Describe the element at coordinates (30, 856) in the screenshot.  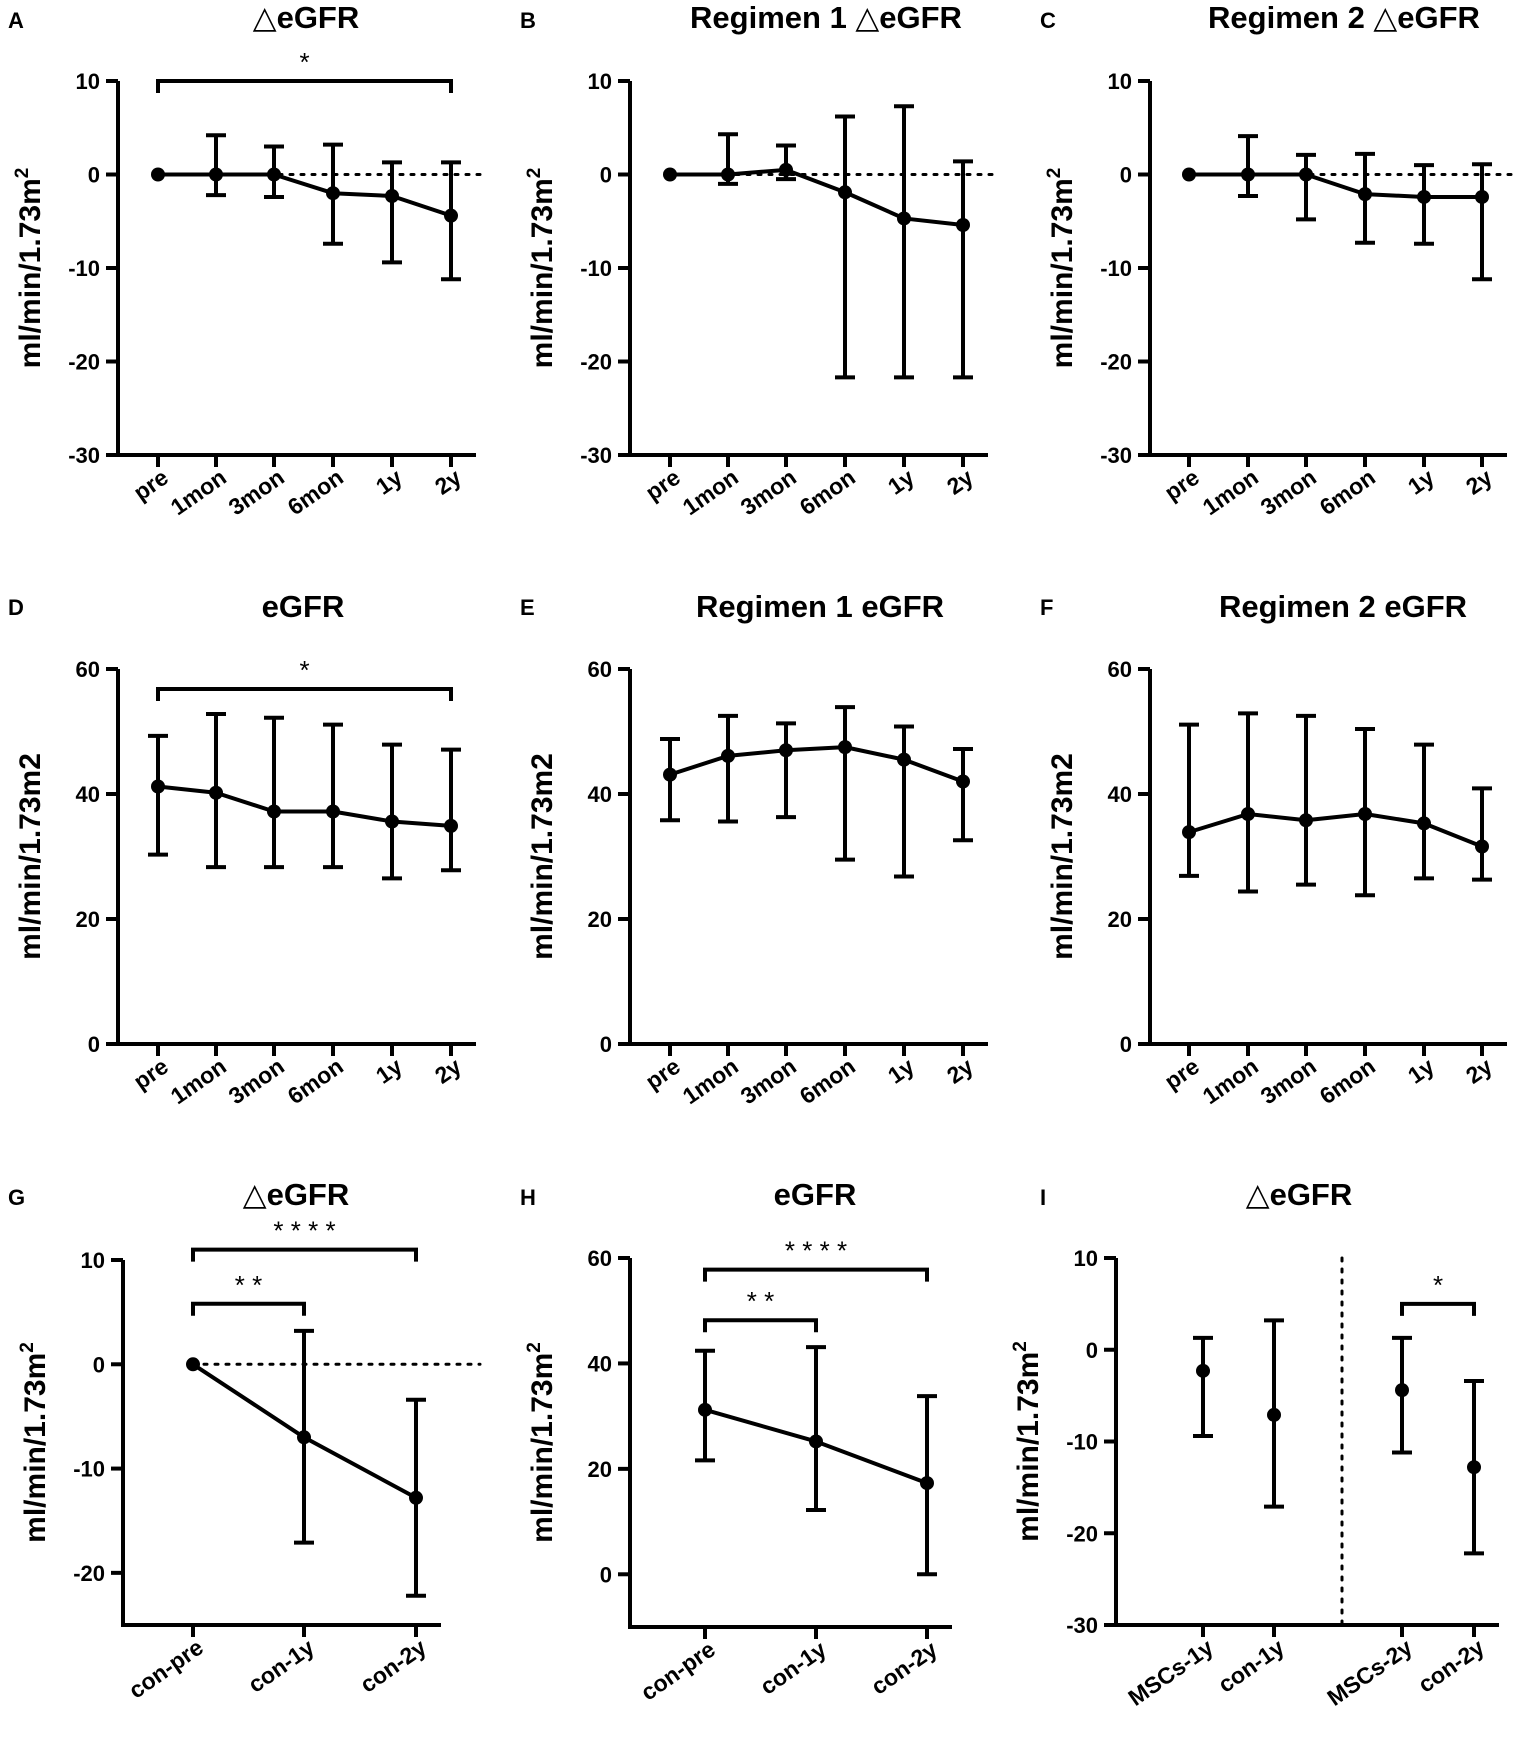
I see `y-axis-label-text: ml/min/1.73m2` at that location.